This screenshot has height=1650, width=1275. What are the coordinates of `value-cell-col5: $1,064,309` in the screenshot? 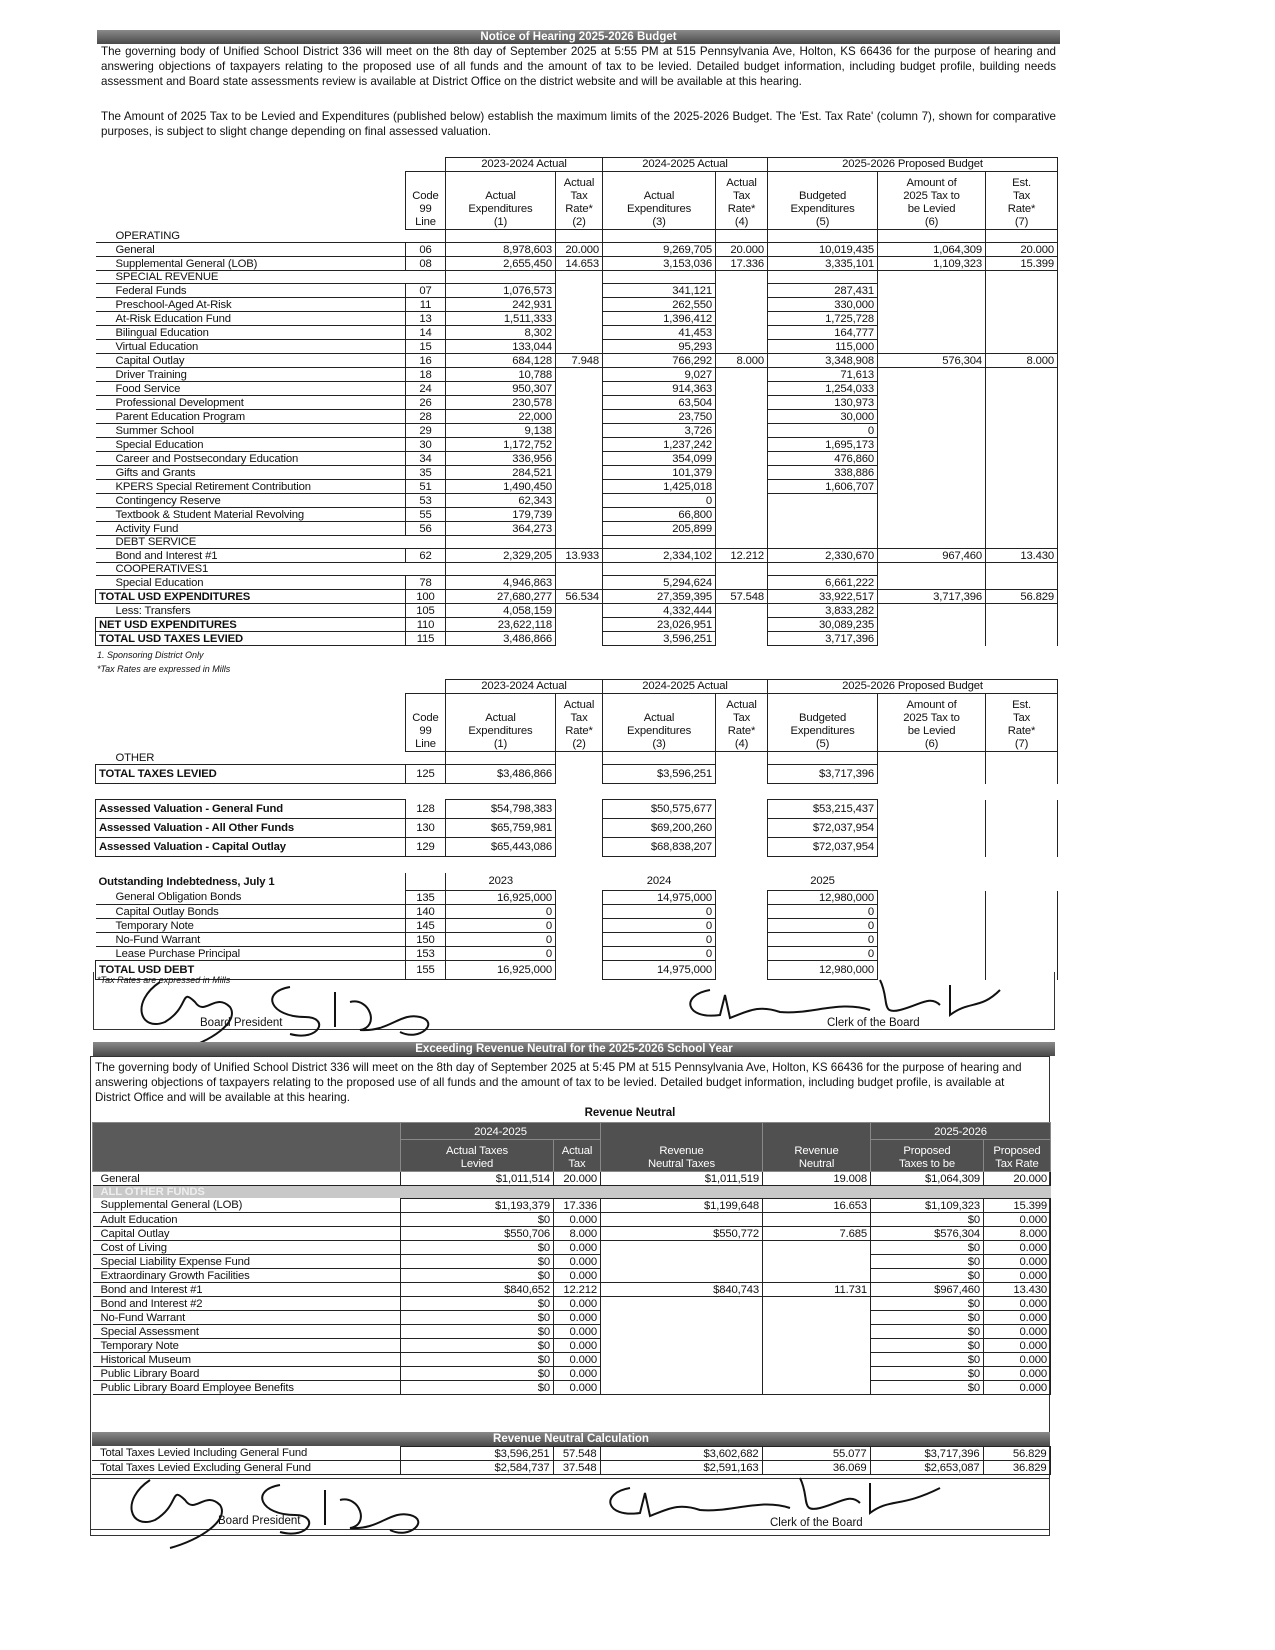 It's located at (927, 1178).